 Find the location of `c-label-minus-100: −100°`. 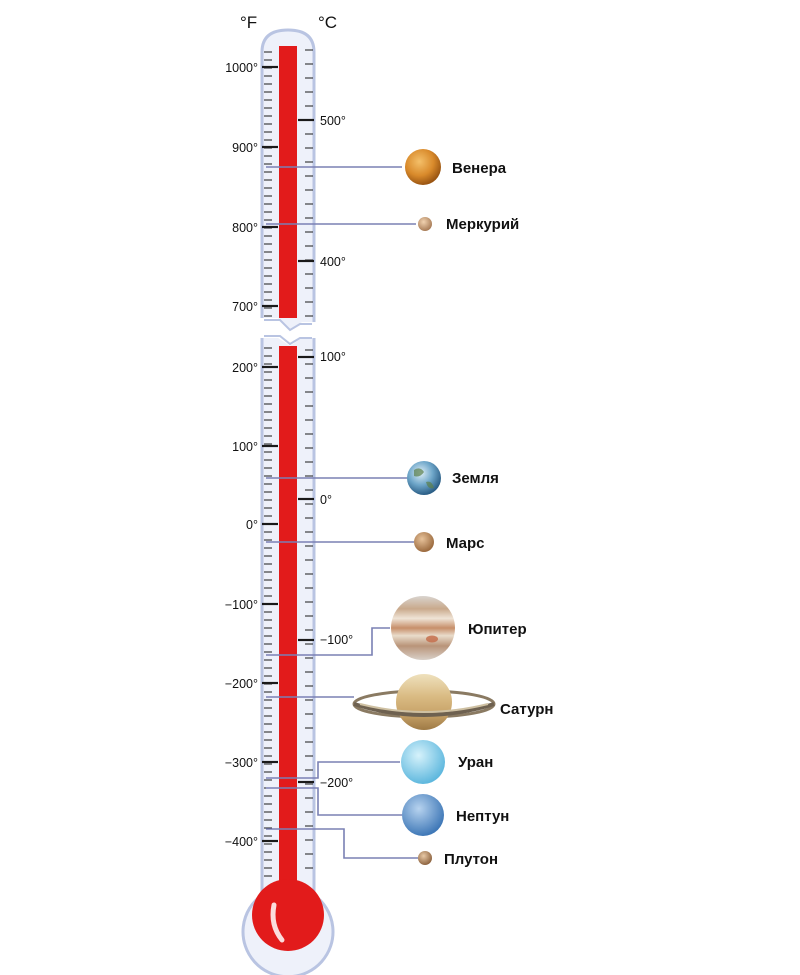

c-label-minus-100: −100° is located at coordinates (336, 640).